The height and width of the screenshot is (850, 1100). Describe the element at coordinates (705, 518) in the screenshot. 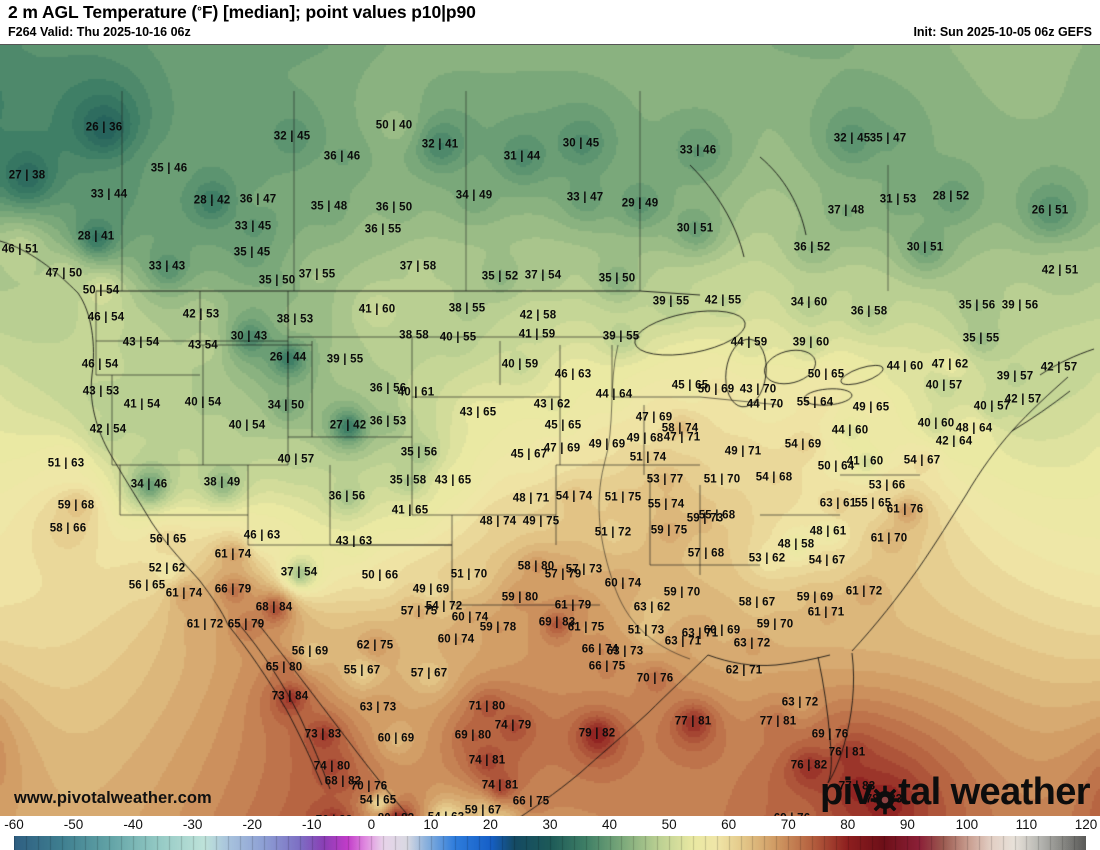

I see `map-point-value: 59 | 73` at that location.